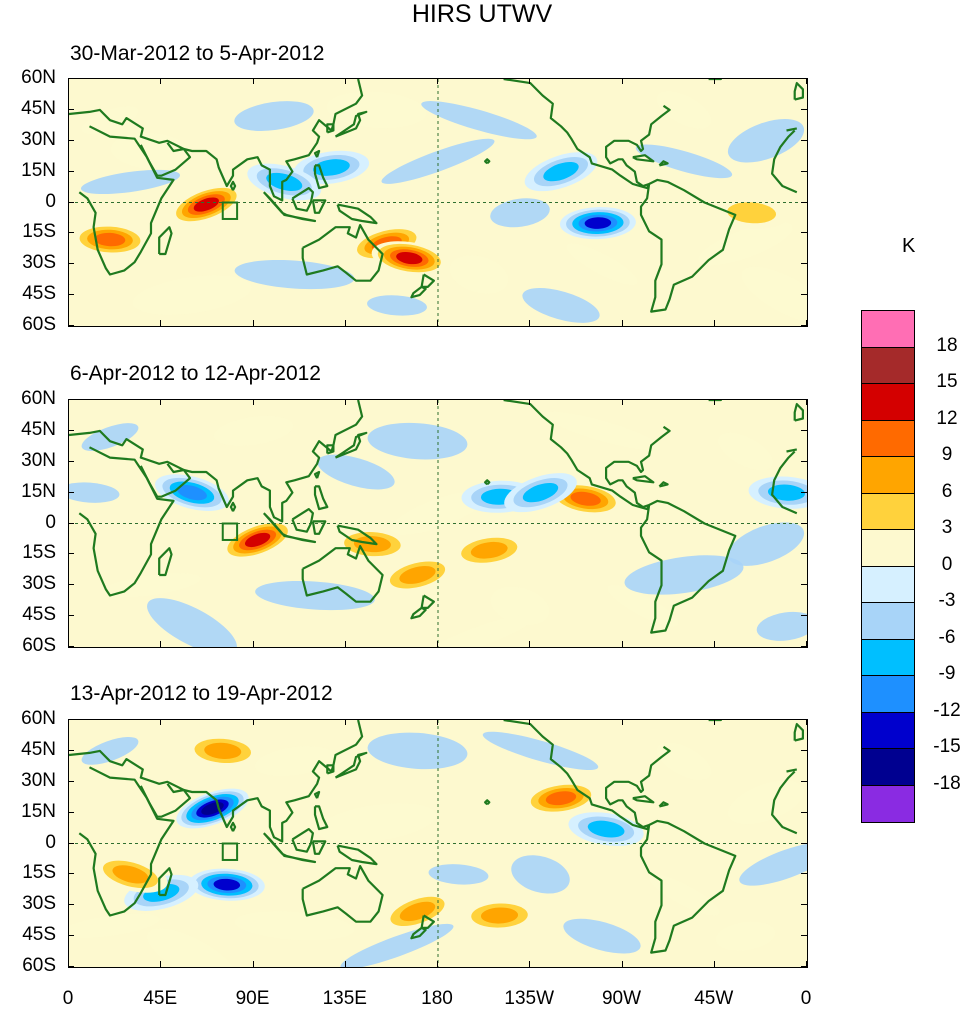  I want to click on lat-tick-label: 45S, so click(39, 935).